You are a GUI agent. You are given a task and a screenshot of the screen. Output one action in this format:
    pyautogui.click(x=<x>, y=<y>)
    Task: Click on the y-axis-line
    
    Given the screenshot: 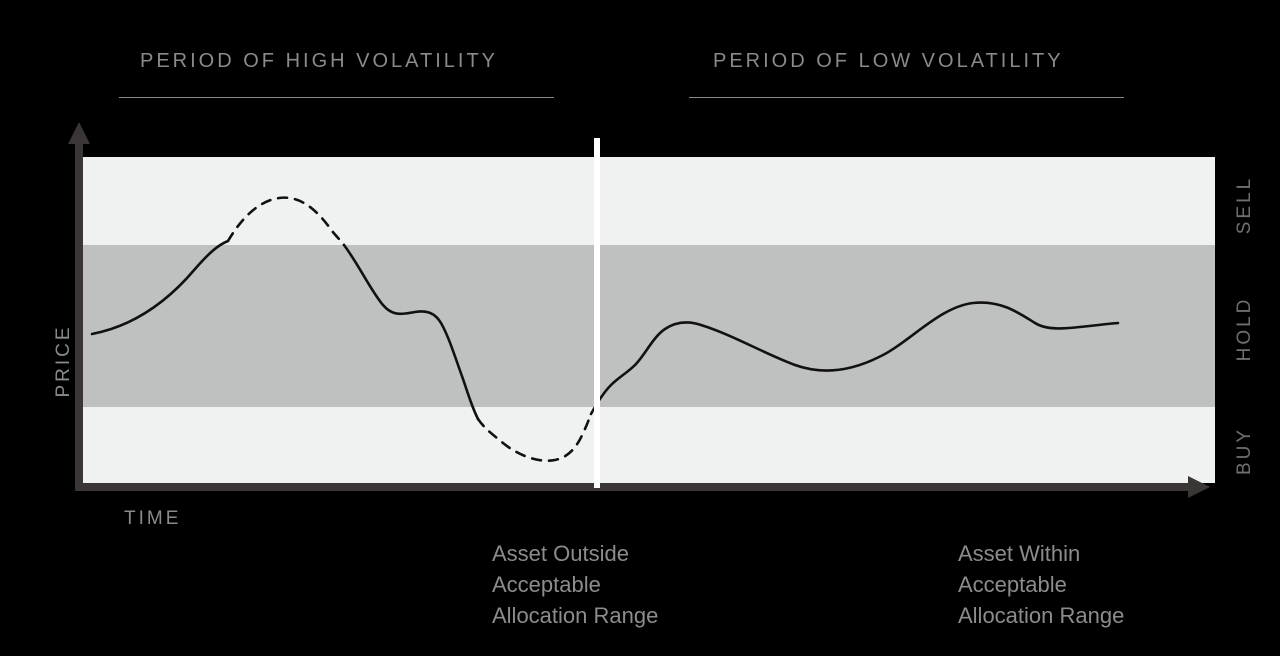 What is the action you would take?
    pyautogui.click(x=79, y=314)
    